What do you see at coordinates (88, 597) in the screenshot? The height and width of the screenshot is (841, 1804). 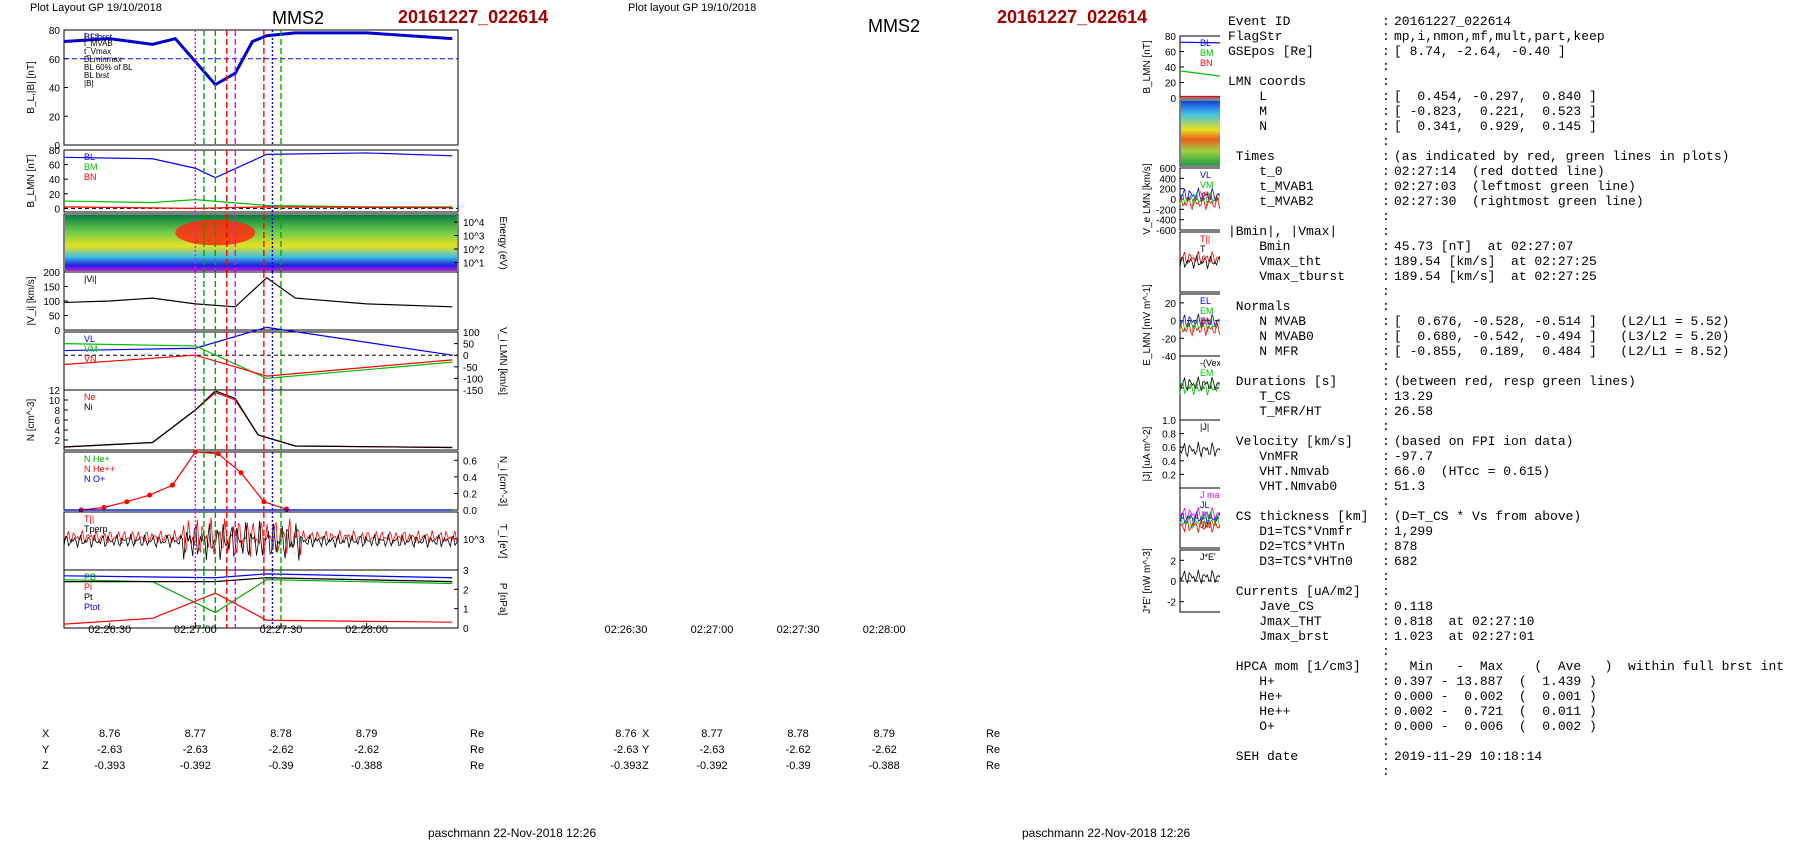 I see `legend-entry: Pt` at bounding box center [88, 597].